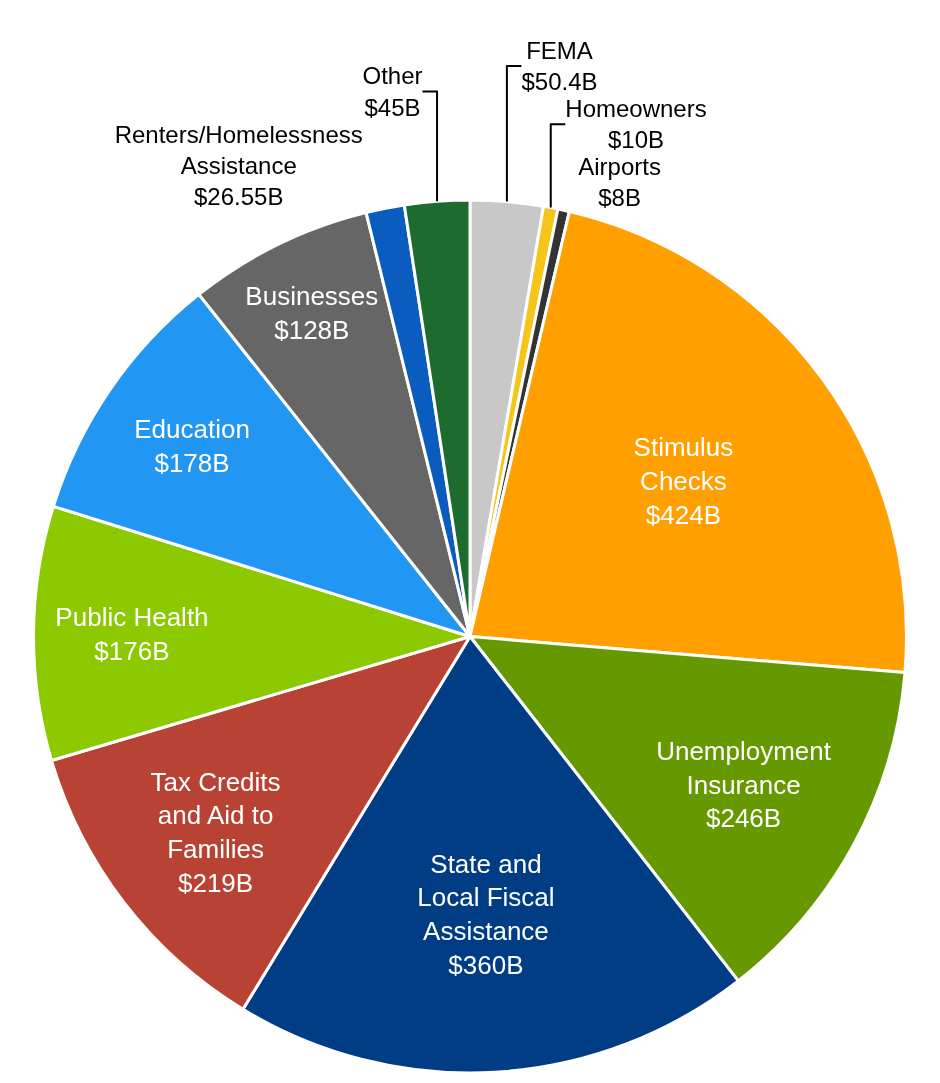  I want to click on data-label: $50.4B, so click(559, 82).